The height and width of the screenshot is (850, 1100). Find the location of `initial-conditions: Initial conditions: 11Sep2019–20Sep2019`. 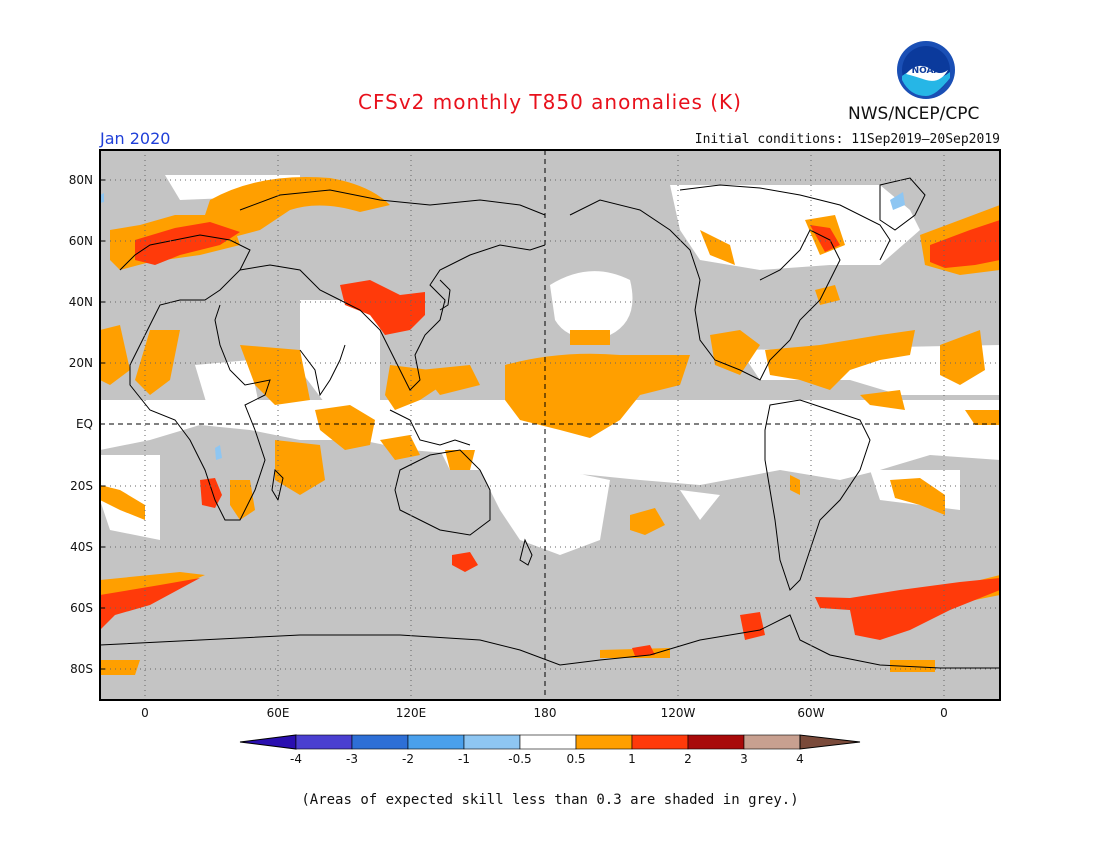

initial-conditions: Initial conditions: 11Sep2019–20Sep2019 is located at coordinates (847, 139).